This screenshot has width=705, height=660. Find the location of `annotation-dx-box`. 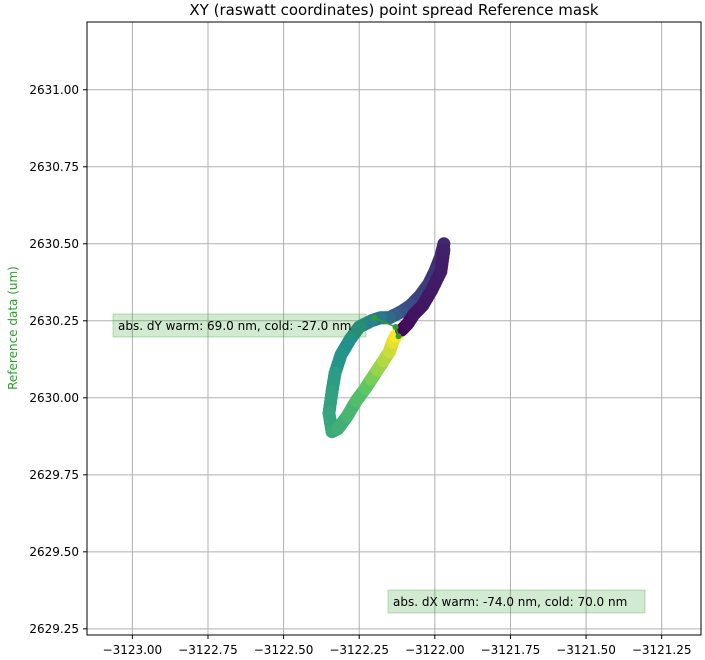

annotation-dx-box is located at coordinates (516, 601).